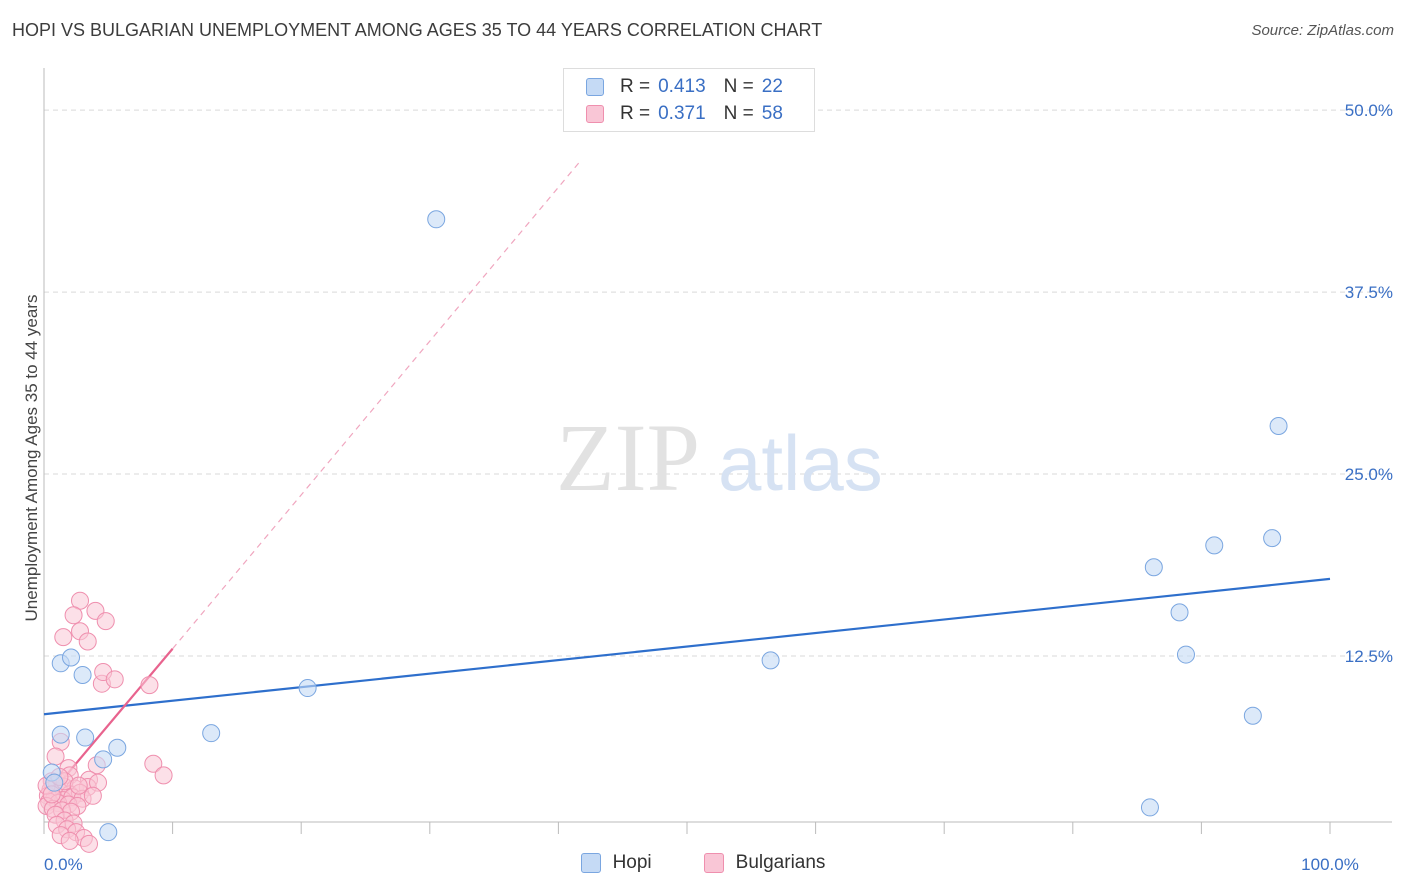 Image resolution: width=1406 pixels, height=892 pixels. What do you see at coordinates (595, 114) in the screenshot?
I see `bulgarians-swatch` at bounding box center [595, 114].